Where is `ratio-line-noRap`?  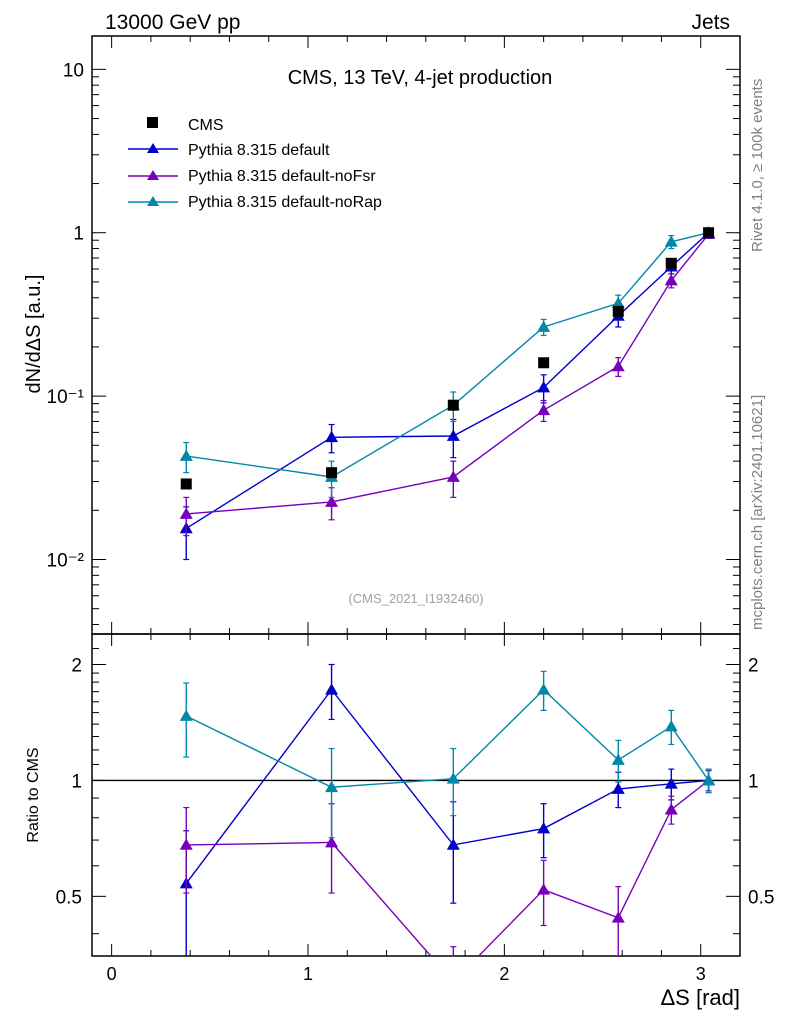
ratio-line-noRap is located at coordinates (447, 738).